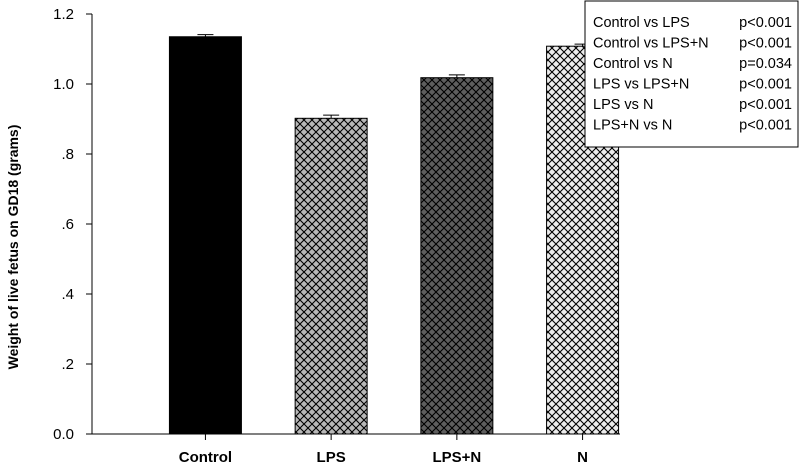 The image size is (800, 464). Describe the element at coordinates (67, 294) in the screenshot. I see `y-tick-label: .4` at that location.